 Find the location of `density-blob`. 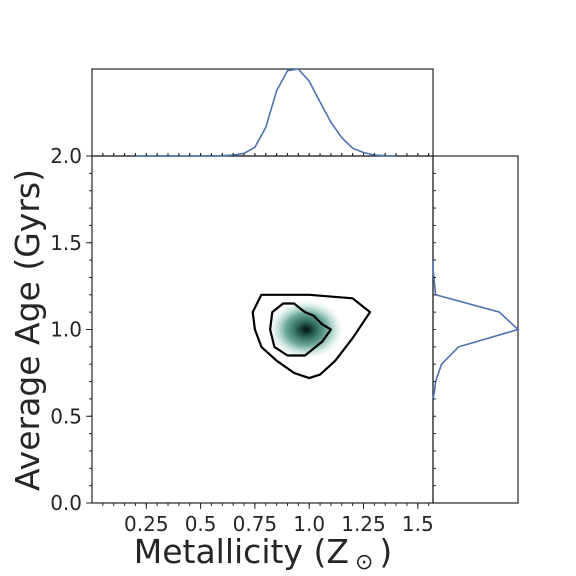

density-blob is located at coordinates (306, 329).